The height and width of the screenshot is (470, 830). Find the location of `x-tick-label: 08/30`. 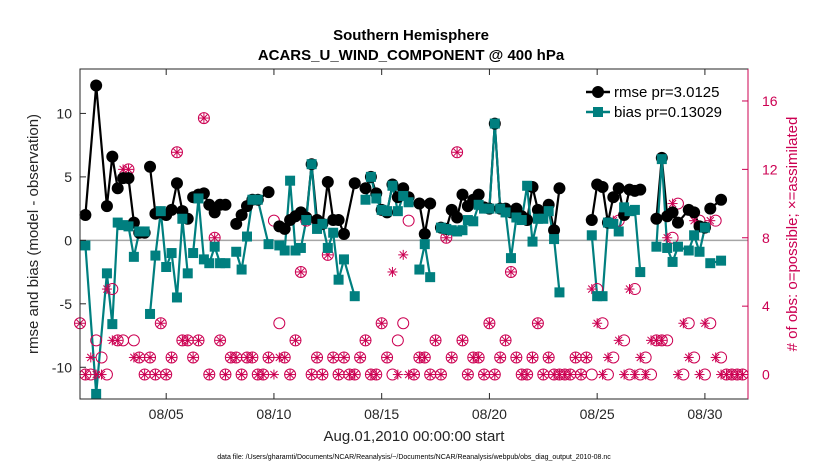

x-tick-label: 08/30 is located at coordinates (704, 414).